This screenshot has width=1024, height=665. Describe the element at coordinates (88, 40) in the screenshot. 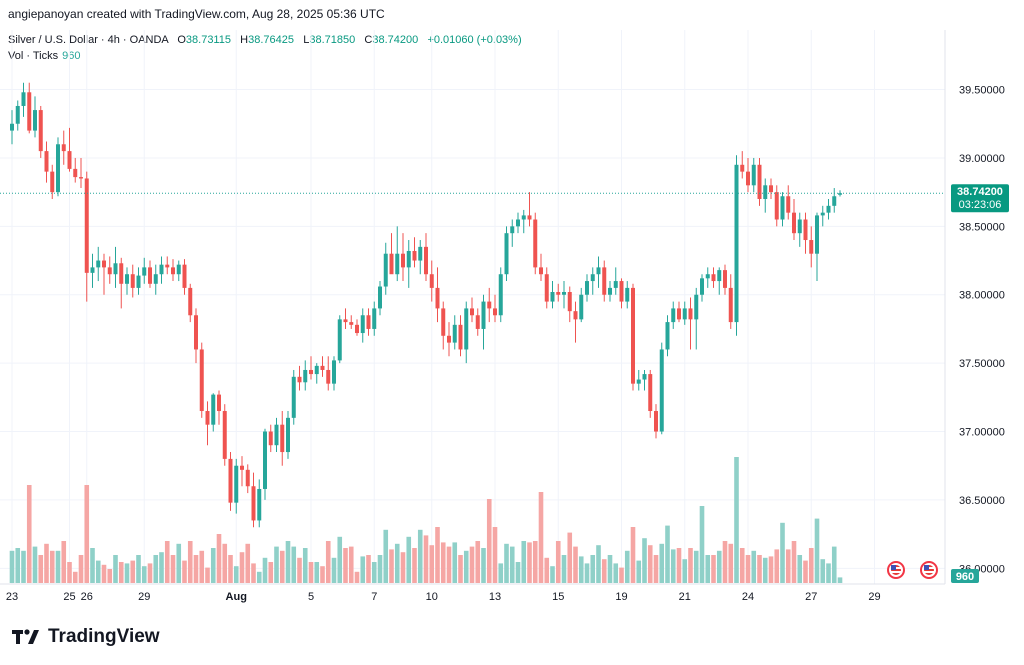

I see `symbol-label: Silver / U.S. Dollar · 4h · OANDA` at that location.